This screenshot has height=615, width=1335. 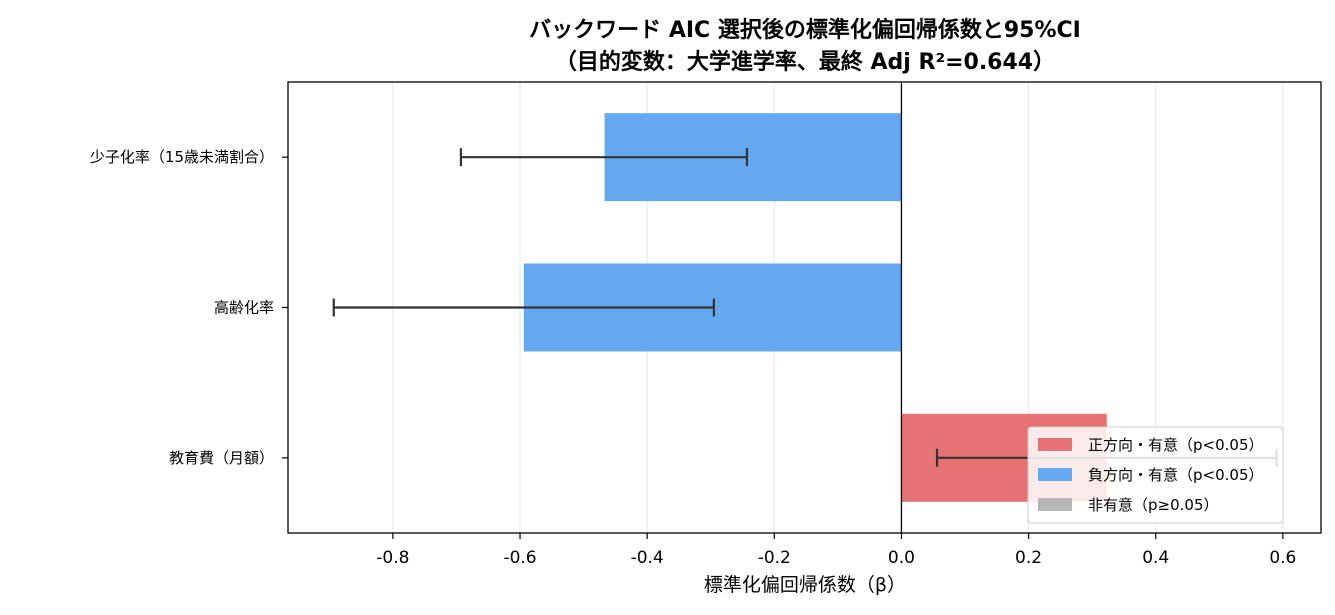 I want to click on legend-label: 正方向・有意（p<0.05）, so click(x=1176, y=445).